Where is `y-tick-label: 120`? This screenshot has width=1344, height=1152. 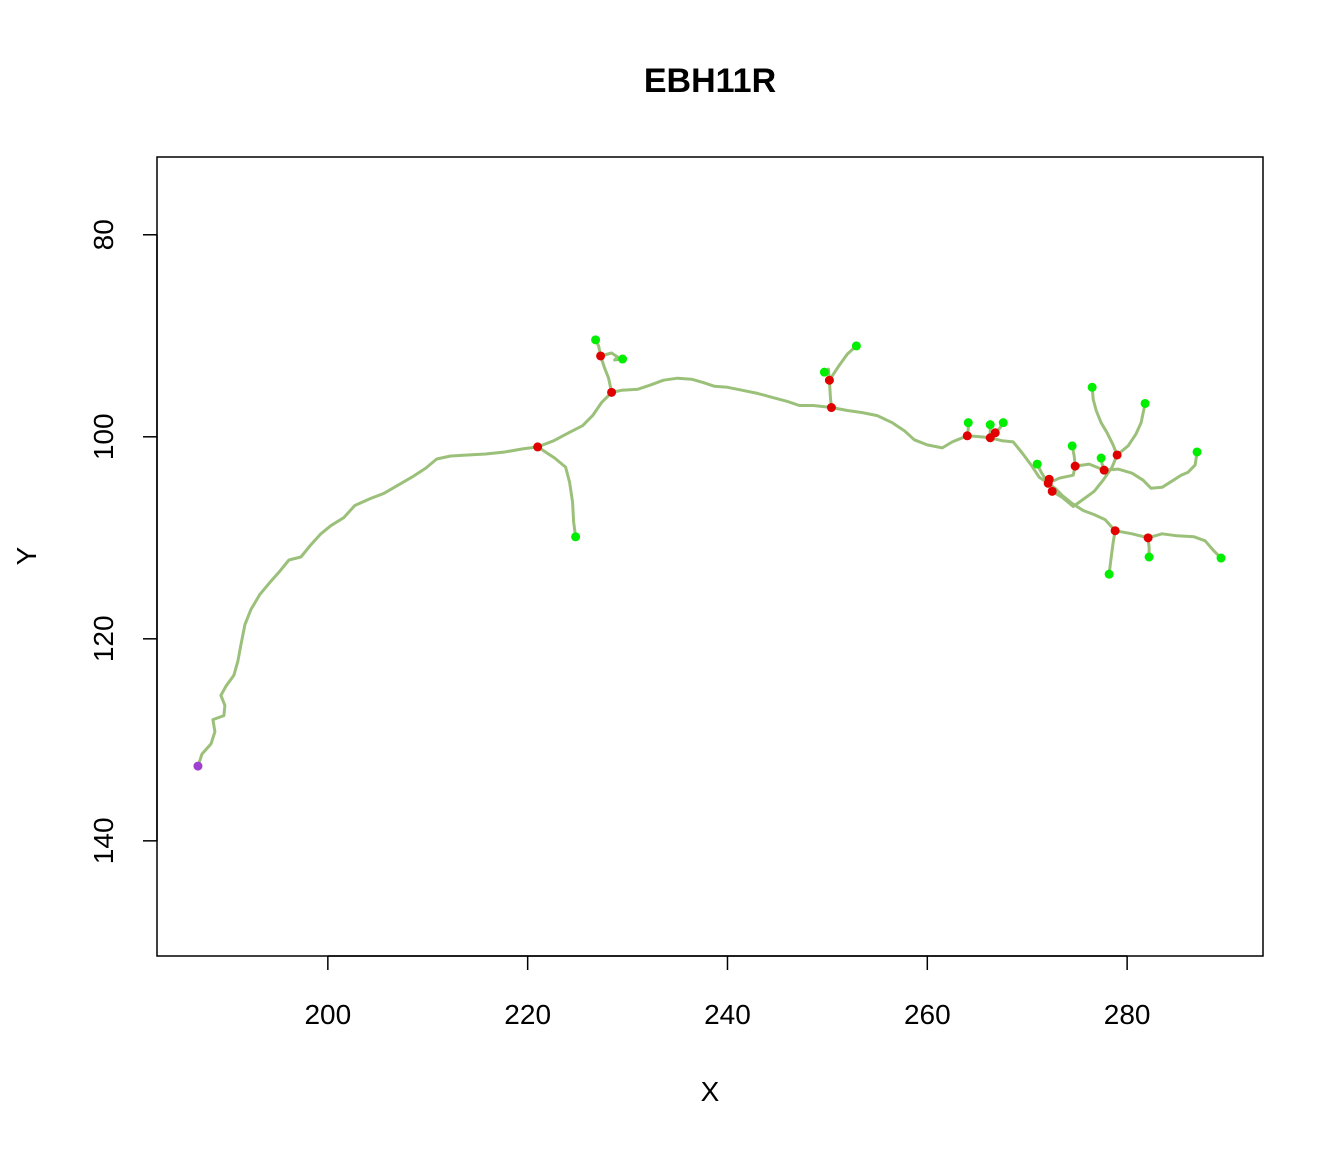
y-tick-label: 120 is located at coordinates (103, 638).